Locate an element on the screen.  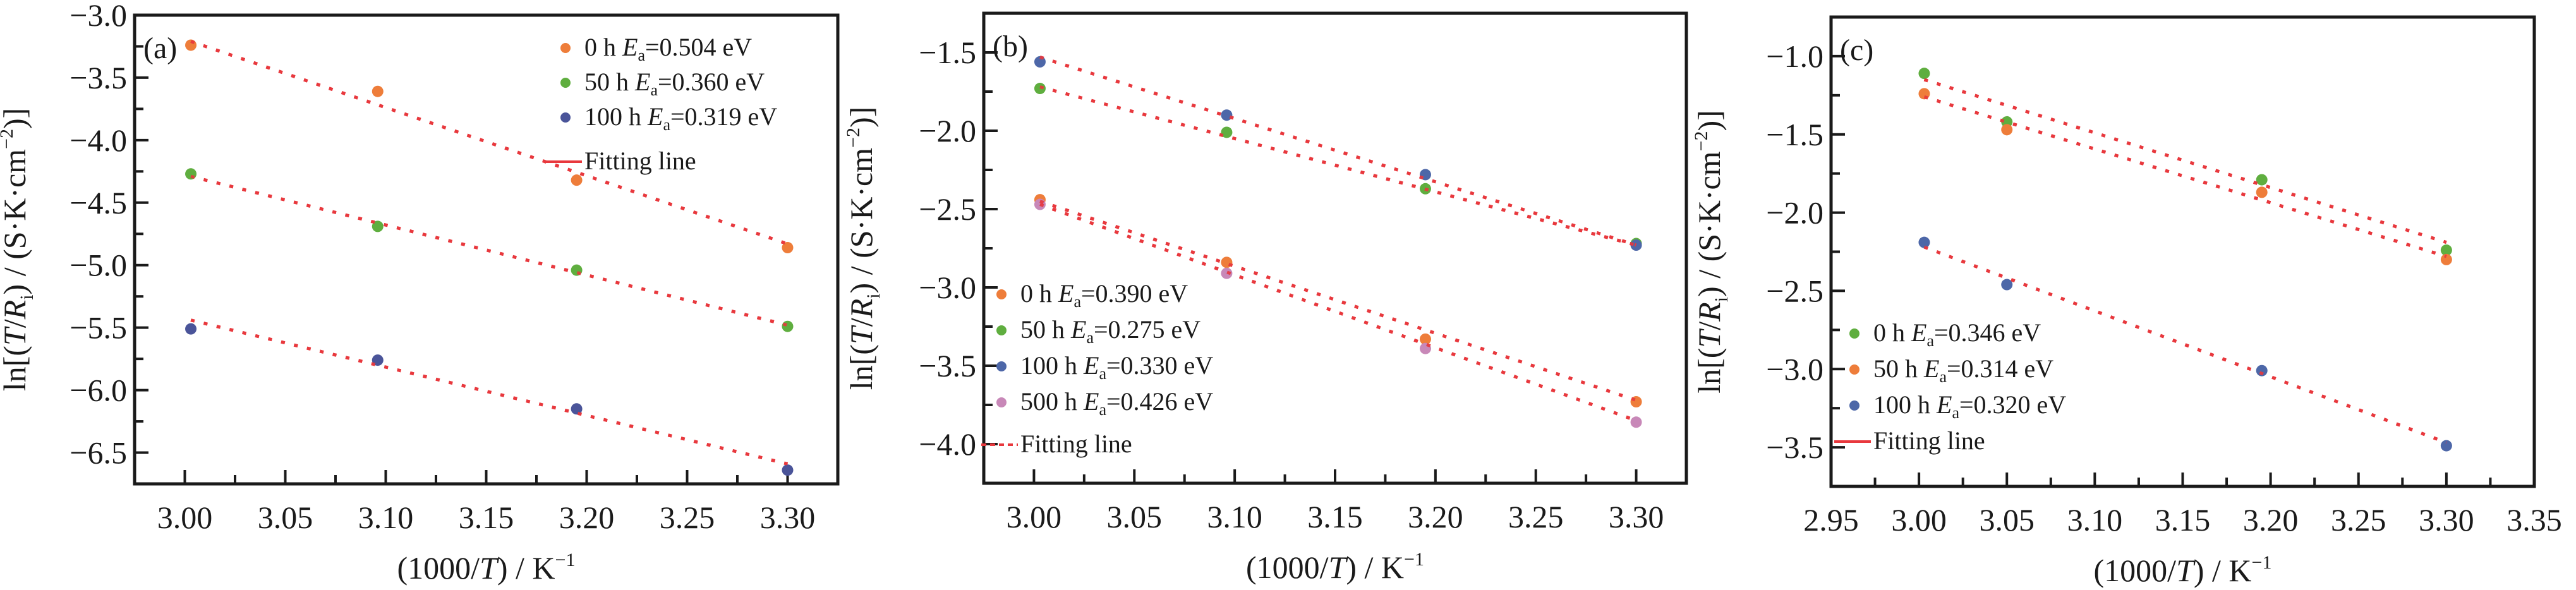
panel-label: (b) is located at coordinates (1010, 46).